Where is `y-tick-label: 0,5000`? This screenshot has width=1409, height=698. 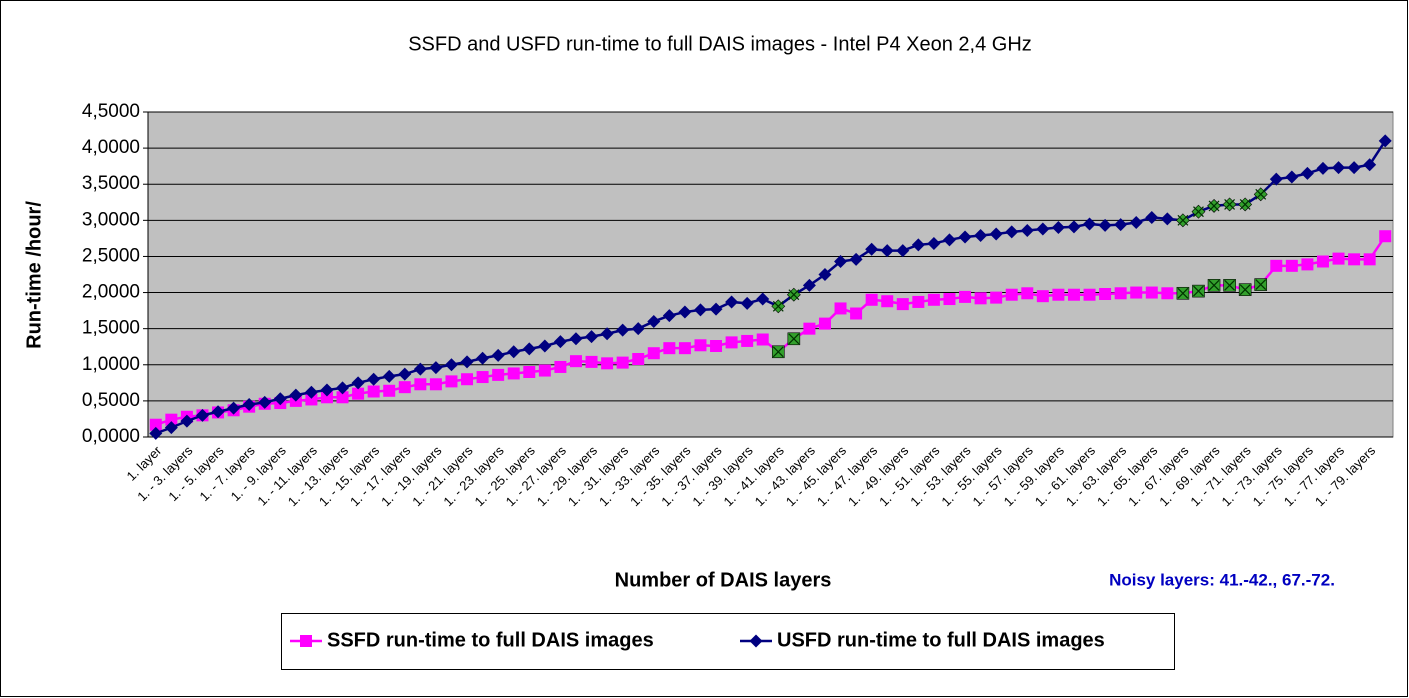
y-tick-label: 0,5000 is located at coordinates (111, 400).